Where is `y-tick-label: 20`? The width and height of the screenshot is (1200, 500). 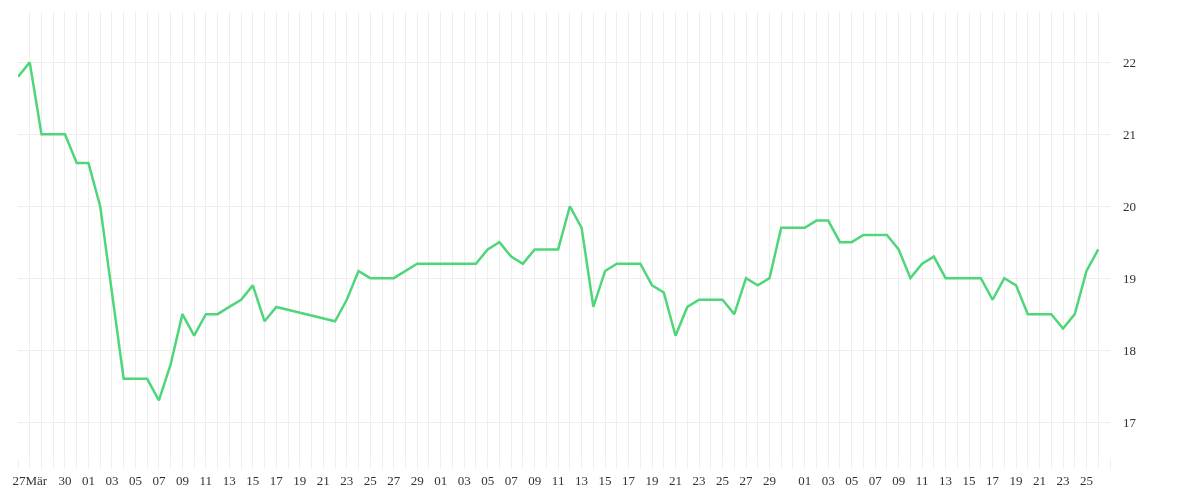
y-tick-label: 20 is located at coordinates (1129, 206).